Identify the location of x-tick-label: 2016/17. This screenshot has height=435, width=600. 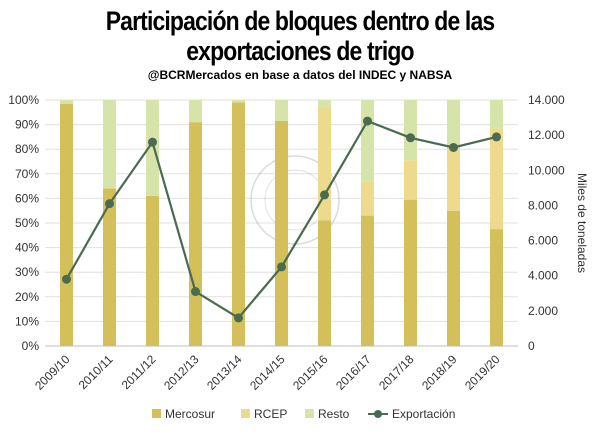
(353, 372).